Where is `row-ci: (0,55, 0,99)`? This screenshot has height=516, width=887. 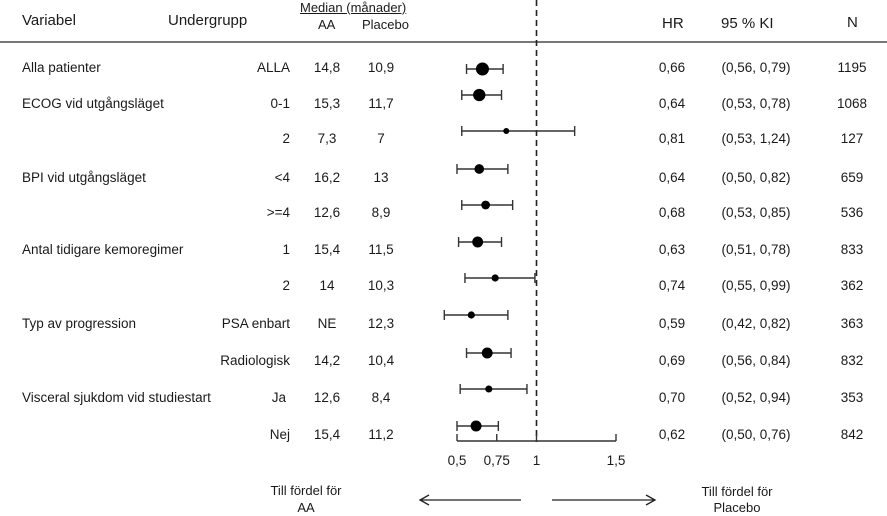
row-ci: (0,55, 0,99) is located at coordinates (756, 285).